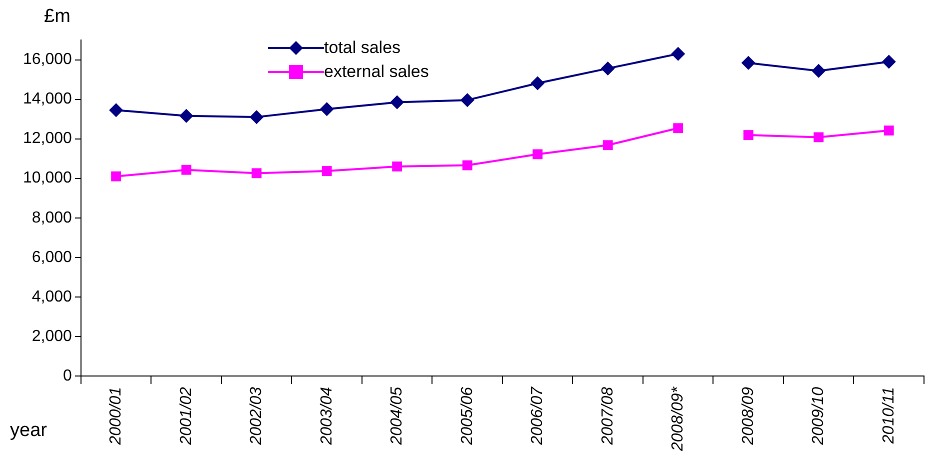 Image resolution: width=931 pixels, height=454 pixels. Describe the element at coordinates (47, 139) in the screenshot. I see `y-tick-label: 12,000` at that location.